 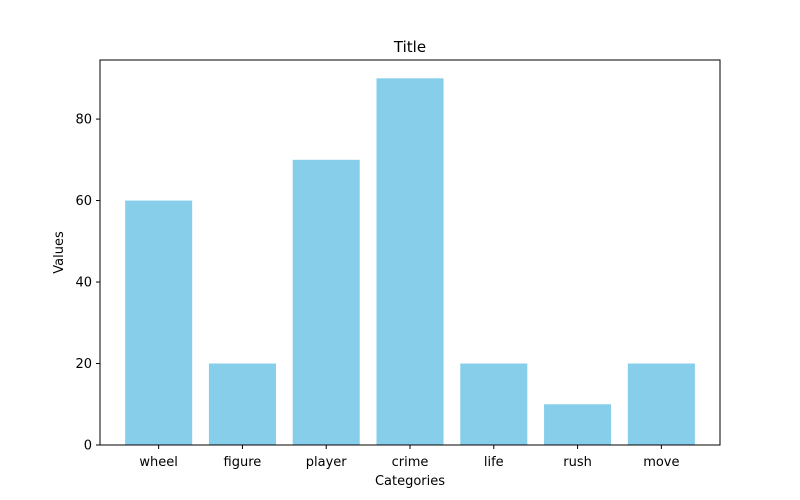 What do you see at coordinates (410, 481) in the screenshot?
I see `x-axis-title: Categories` at bounding box center [410, 481].